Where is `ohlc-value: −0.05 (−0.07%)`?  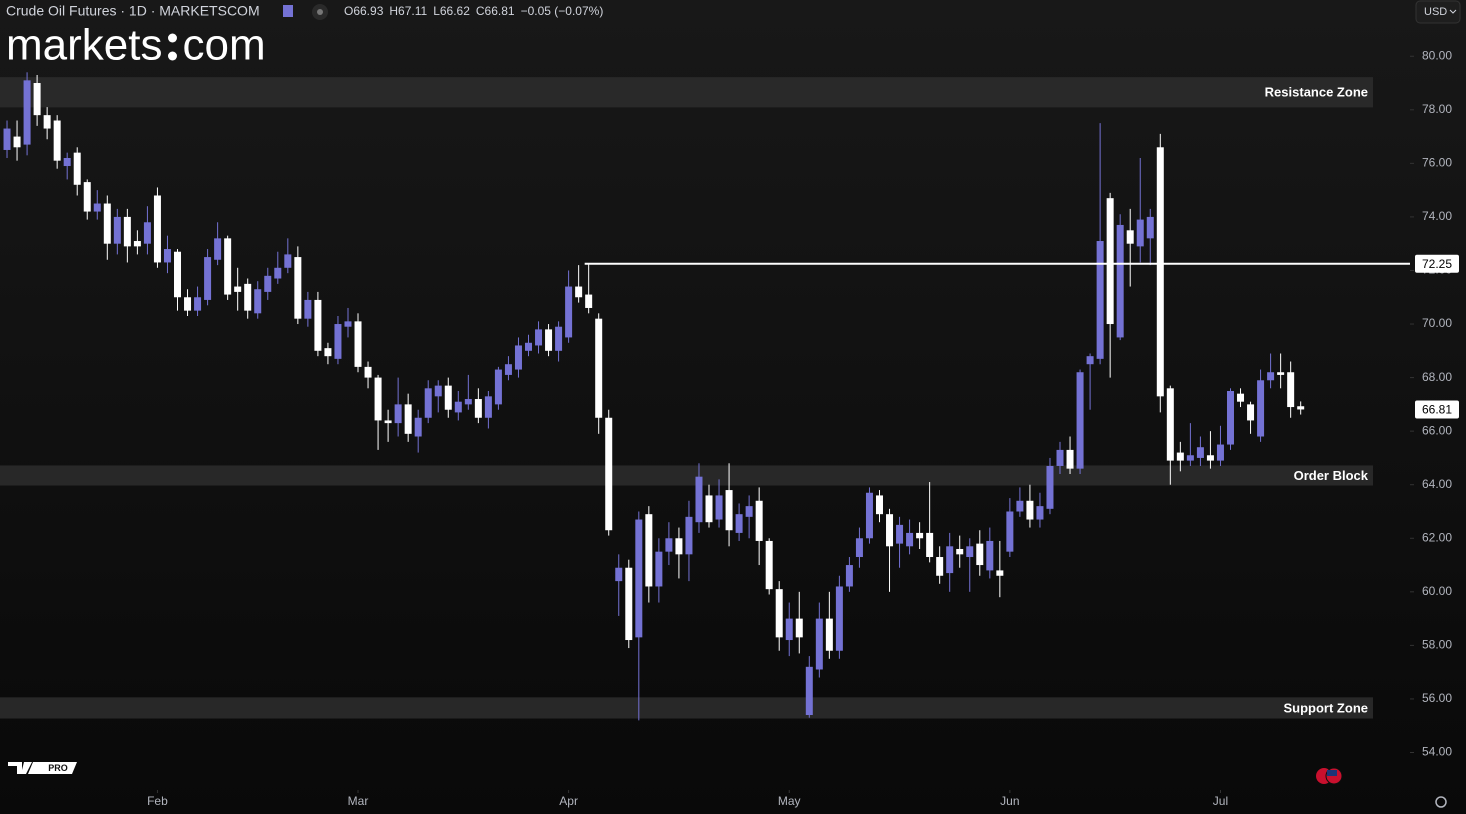 ohlc-value: −0.05 (−0.07%) is located at coordinates (562, 11).